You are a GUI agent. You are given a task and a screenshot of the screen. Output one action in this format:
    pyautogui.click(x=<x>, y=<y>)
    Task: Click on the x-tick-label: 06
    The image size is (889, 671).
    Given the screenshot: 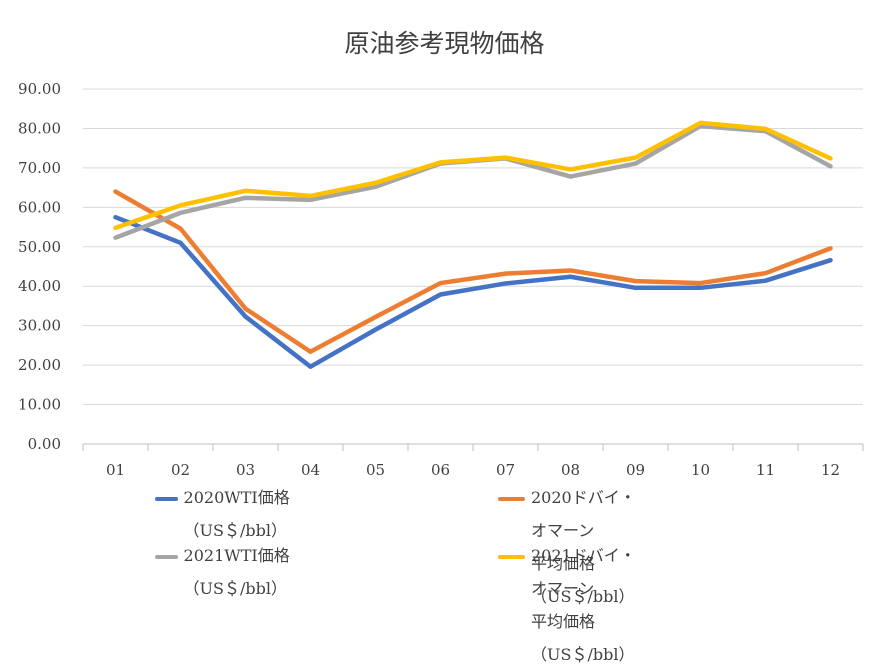 What is the action you would take?
    pyautogui.click(x=440, y=470)
    